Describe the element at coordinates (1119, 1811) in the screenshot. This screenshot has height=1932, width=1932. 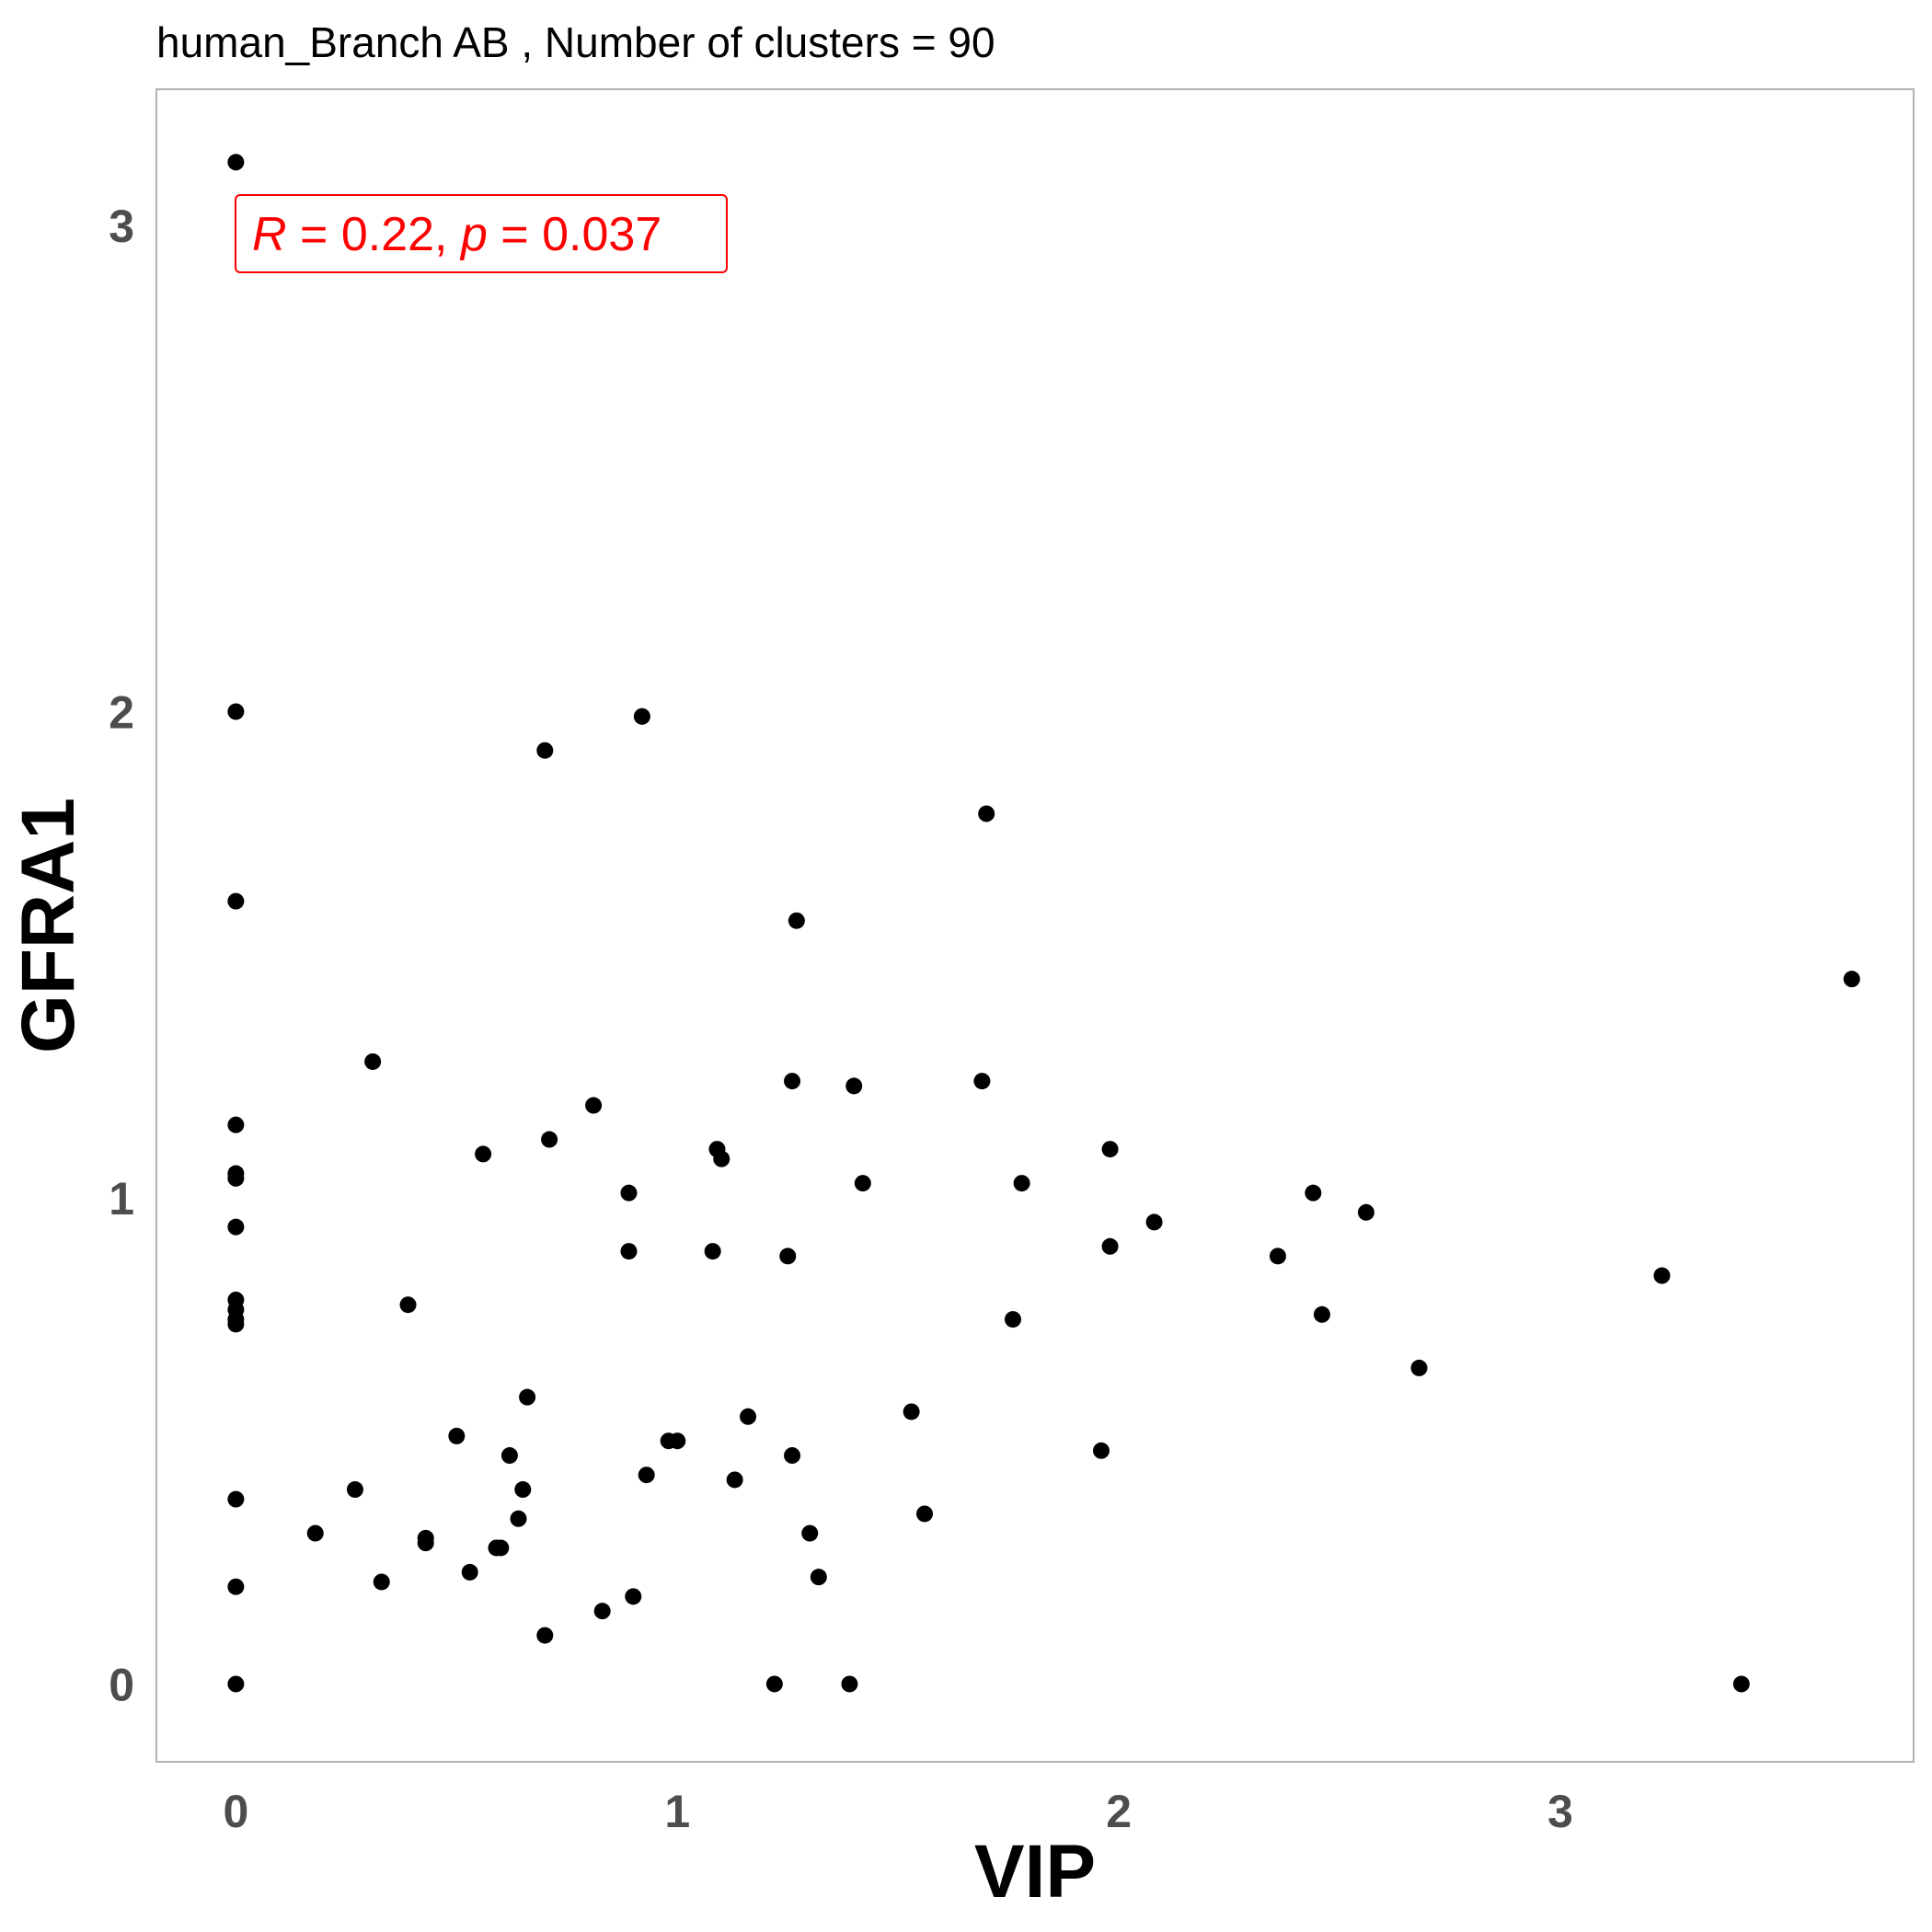
I see `x-tick-label: 2` at that location.